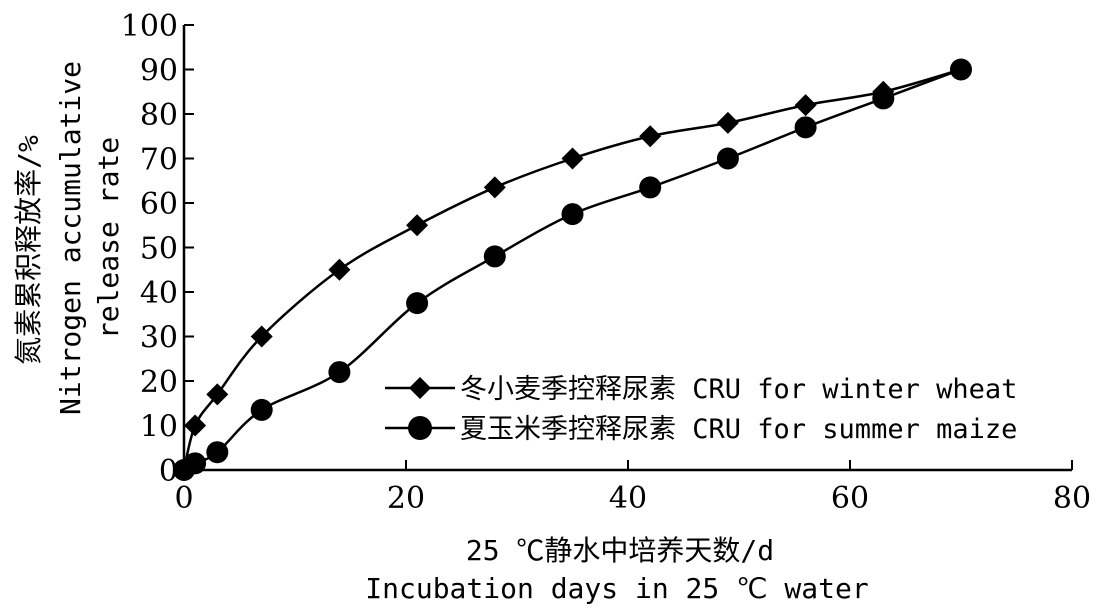  What do you see at coordinates (70, 238) in the screenshot?
I see `y-axis-label-en-line1: Nitrogen accumulative` at bounding box center [70, 238].